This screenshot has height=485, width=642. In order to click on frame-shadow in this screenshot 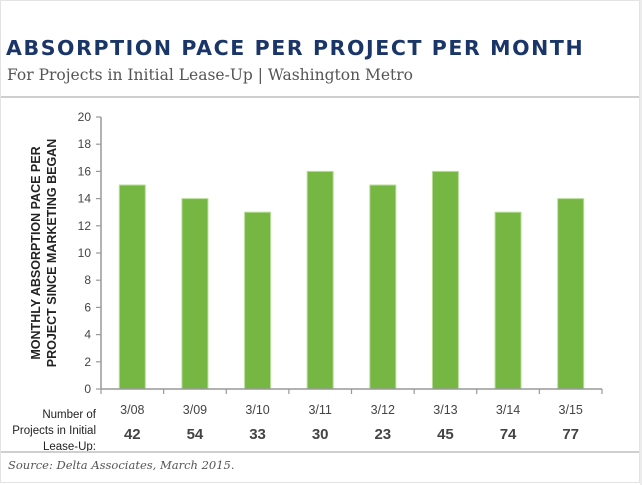, I will do `click(641, 242)`.